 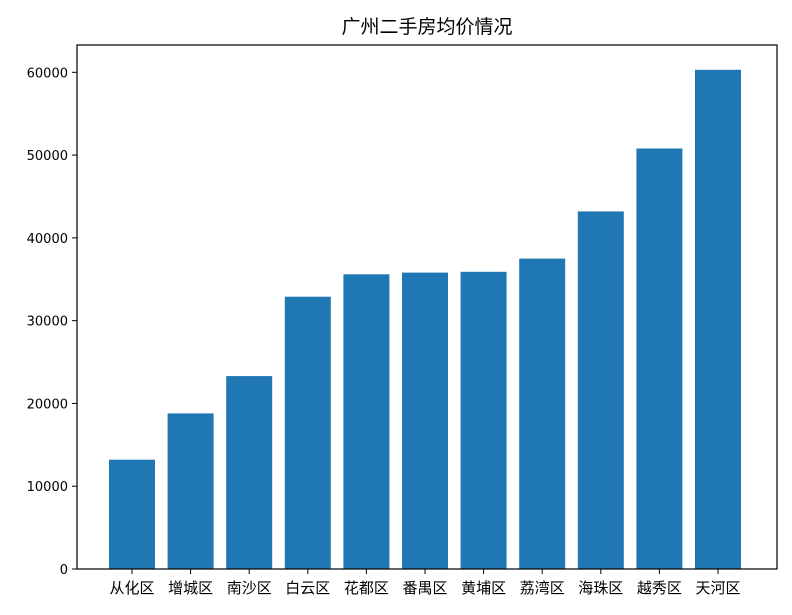 I want to click on x-tick-label-6: 黄埔区, so click(x=483, y=588).